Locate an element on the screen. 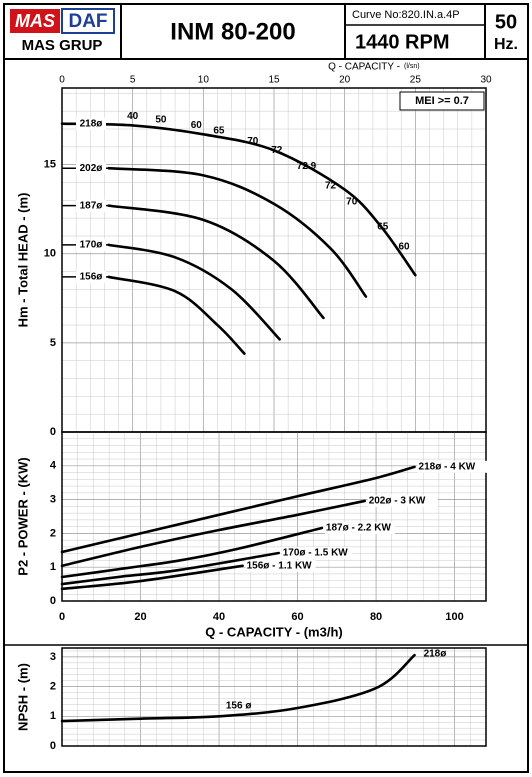 This screenshot has height=777, width=532. brand-right-box is located at coordinates (88, 21).